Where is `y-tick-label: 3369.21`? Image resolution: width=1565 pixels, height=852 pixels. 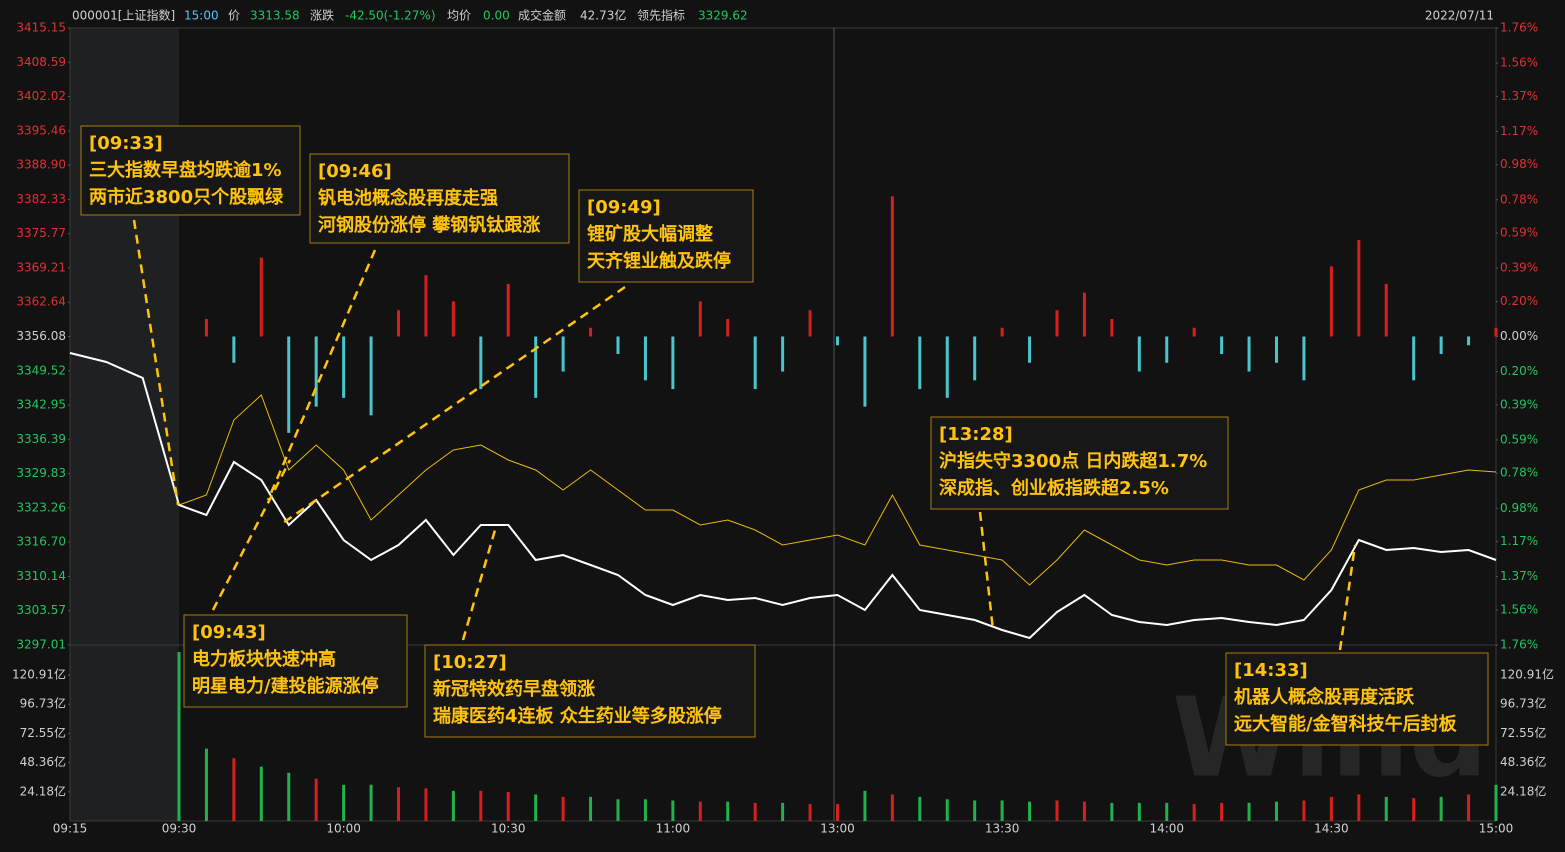 y-tick-label: 3369.21 is located at coordinates (41, 267).